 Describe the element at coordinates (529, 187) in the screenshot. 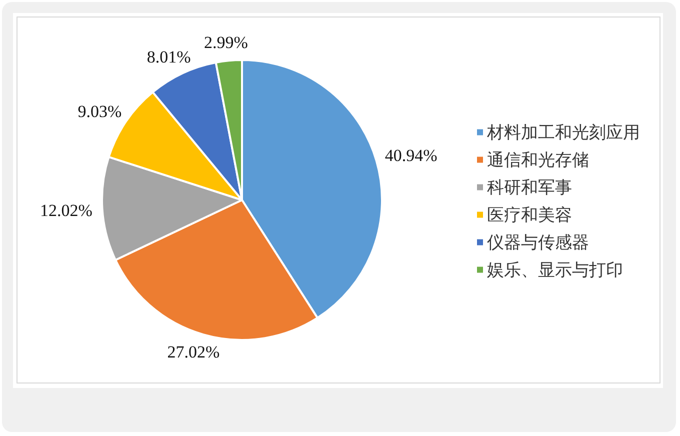

I see `legend-label: 科研和军事` at that location.